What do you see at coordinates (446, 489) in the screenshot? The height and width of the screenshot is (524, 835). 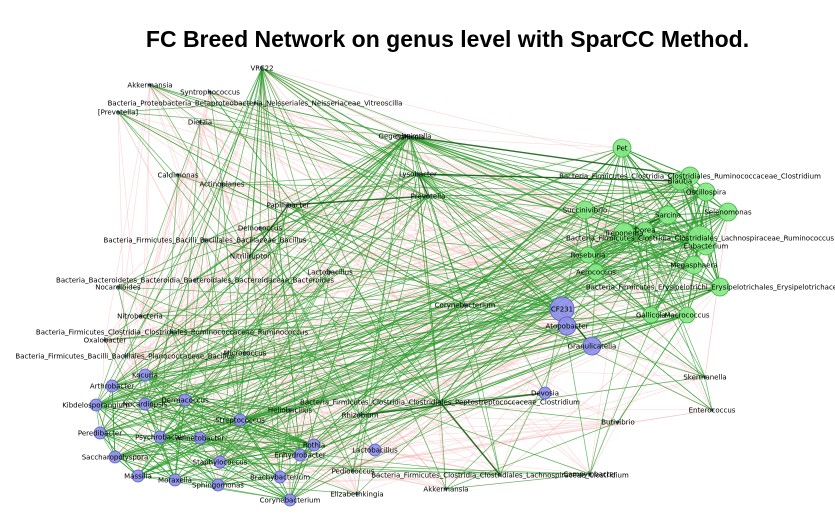 I see `node-akkermansia_bot` at bounding box center [446, 489].